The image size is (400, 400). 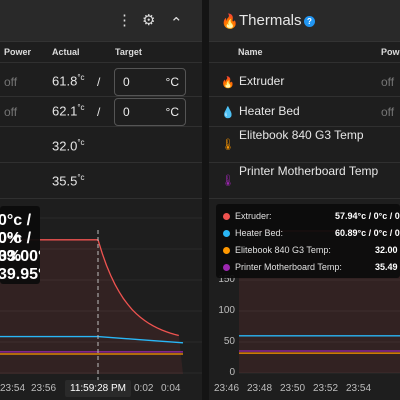 What do you see at coordinates (301, 135) in the screenshot?
I see `sensor-name: Elitebook 840 G3 Temp` at bounding box center [301, 135].